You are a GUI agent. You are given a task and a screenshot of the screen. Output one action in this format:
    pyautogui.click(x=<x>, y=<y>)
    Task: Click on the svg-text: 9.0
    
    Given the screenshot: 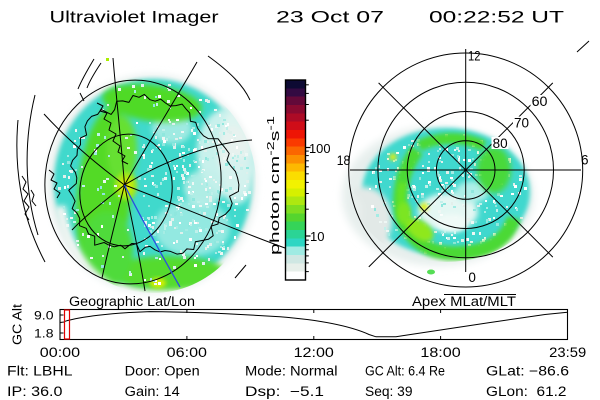 What is the action you would take?
    pyautogui.click(x=44, y=315)
    